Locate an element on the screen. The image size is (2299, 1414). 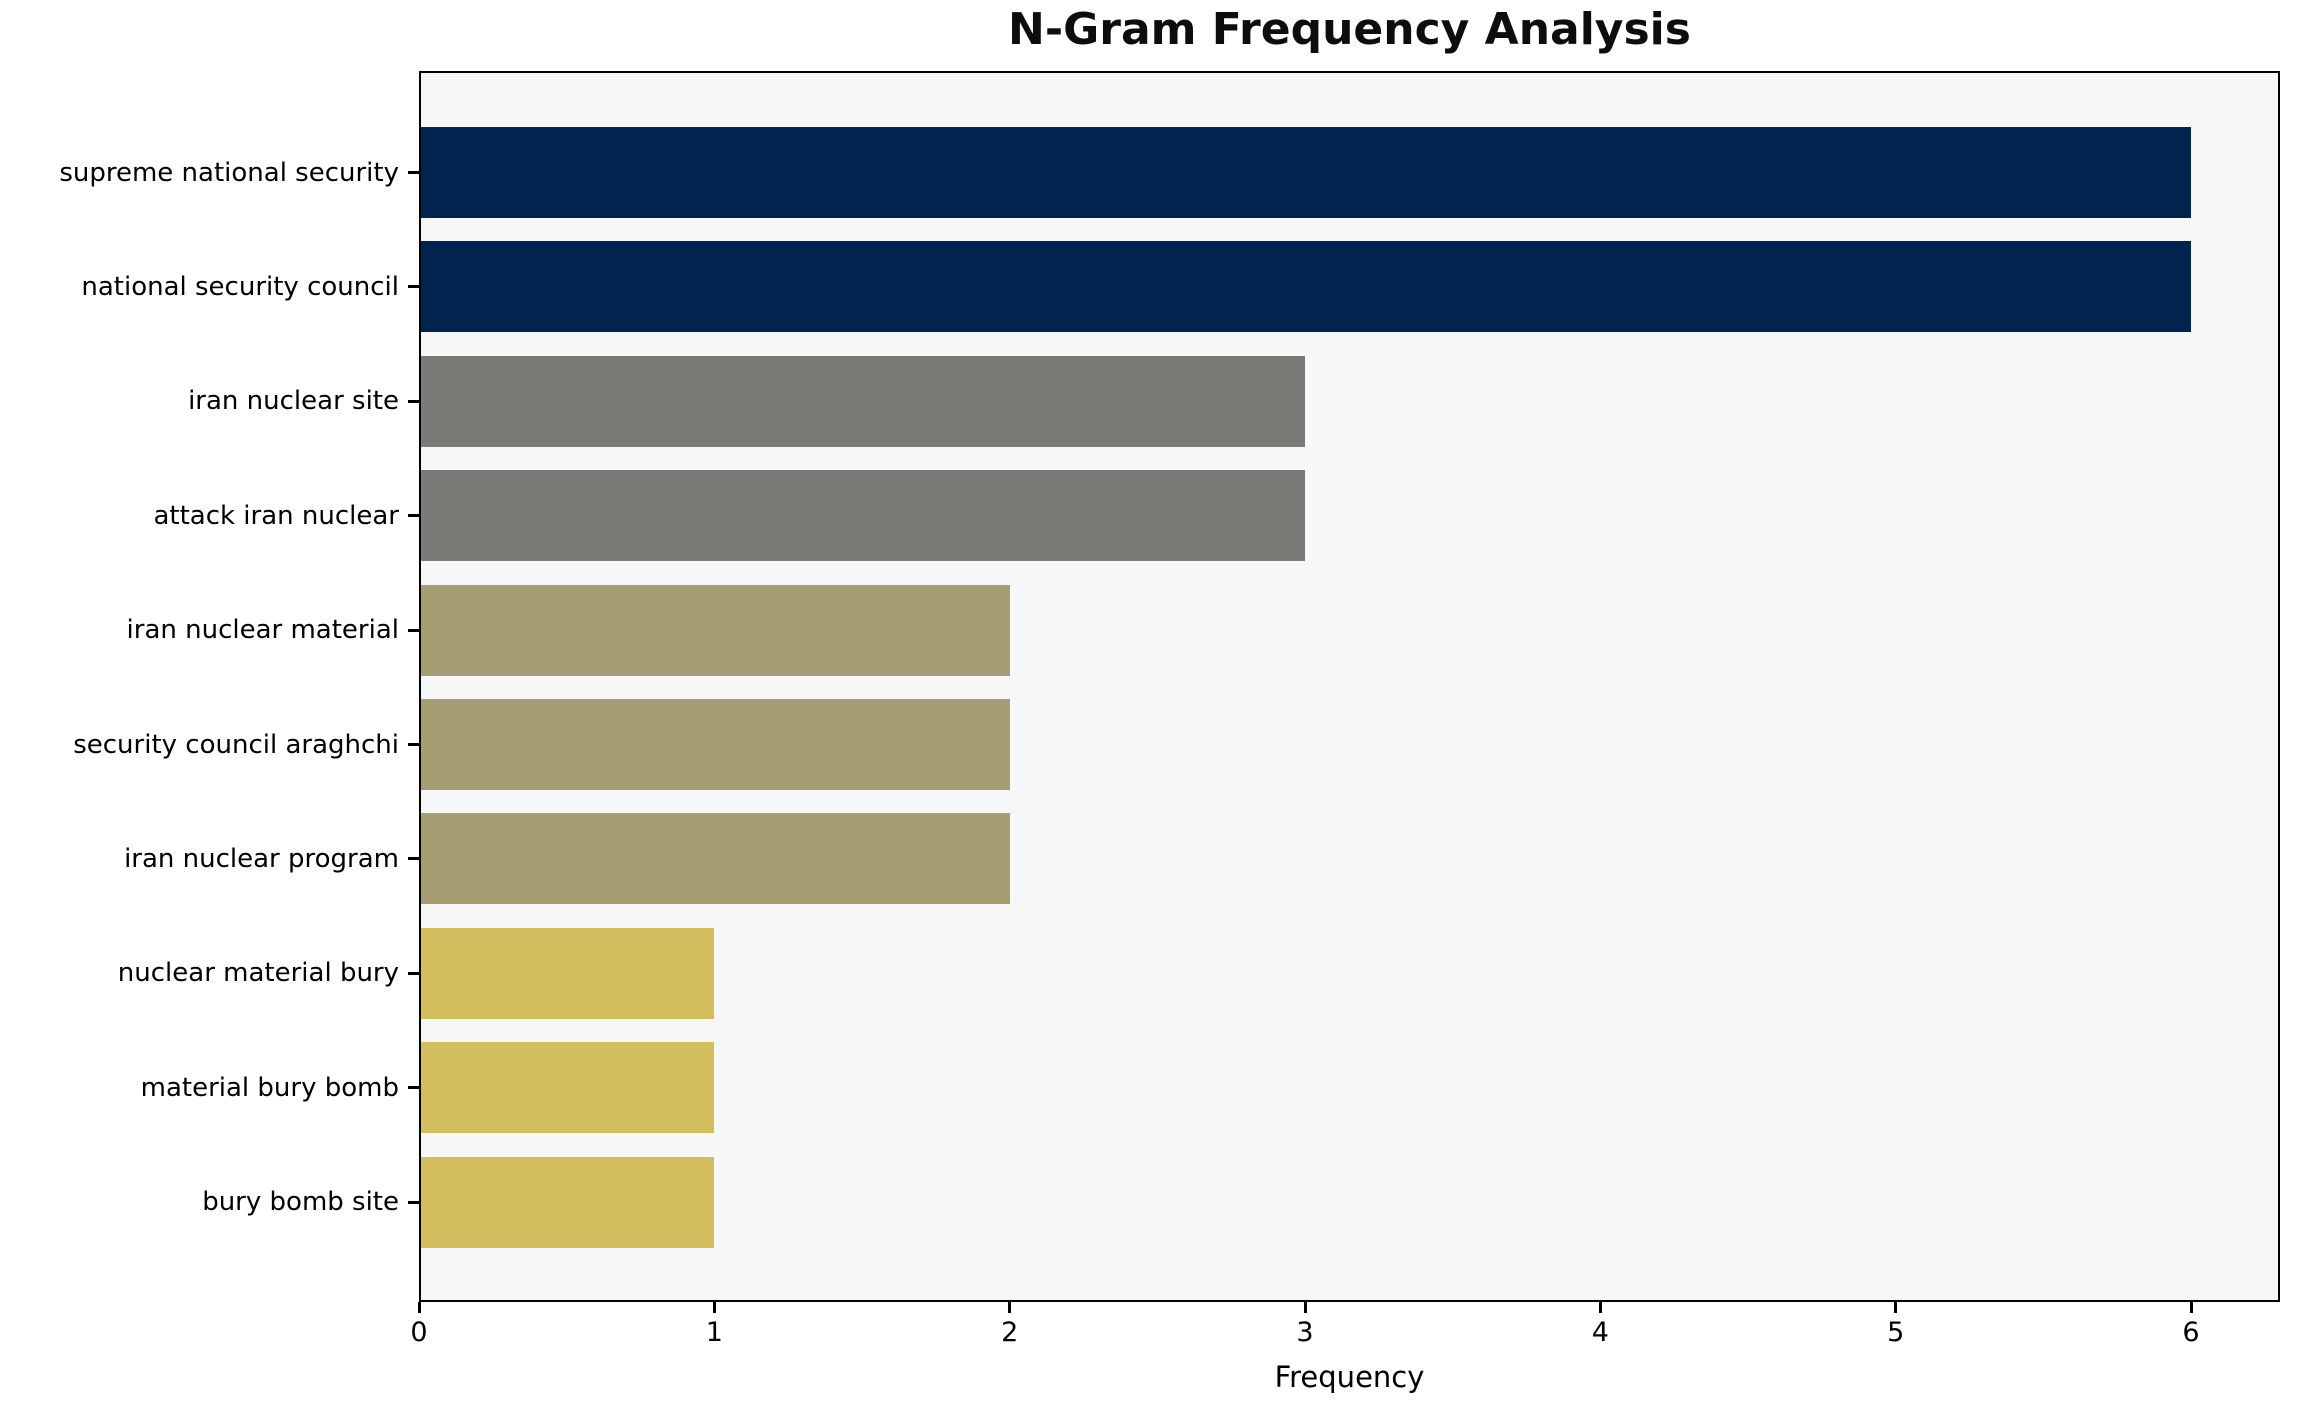
y-tick-label: attack iran nuclear is located at coordinates (276, 515).